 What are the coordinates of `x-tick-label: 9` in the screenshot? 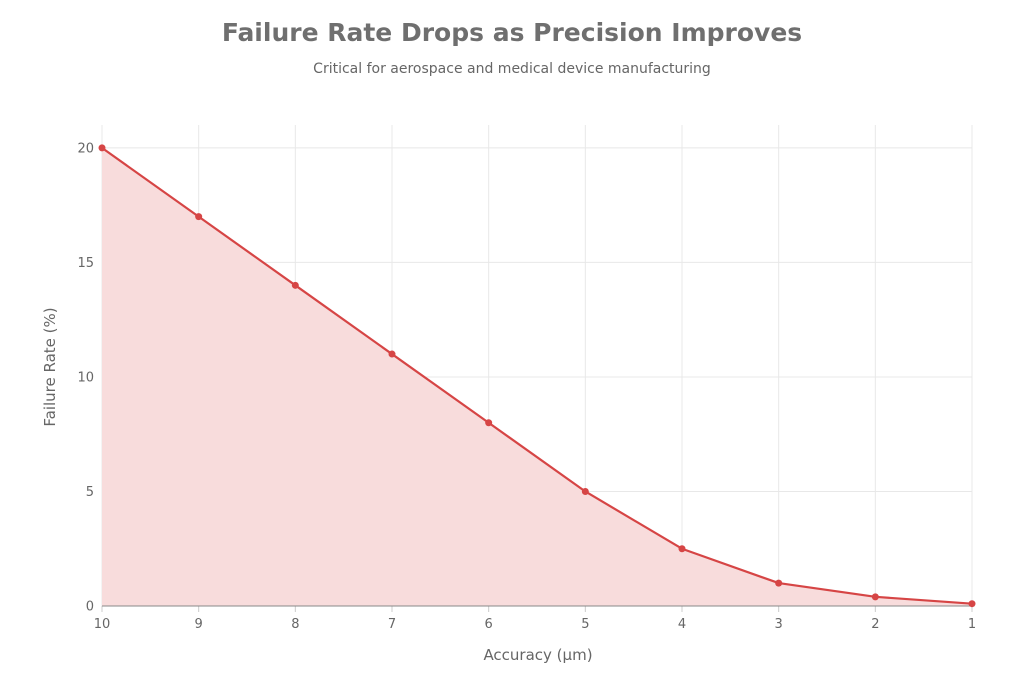 It's located at (199, 624).